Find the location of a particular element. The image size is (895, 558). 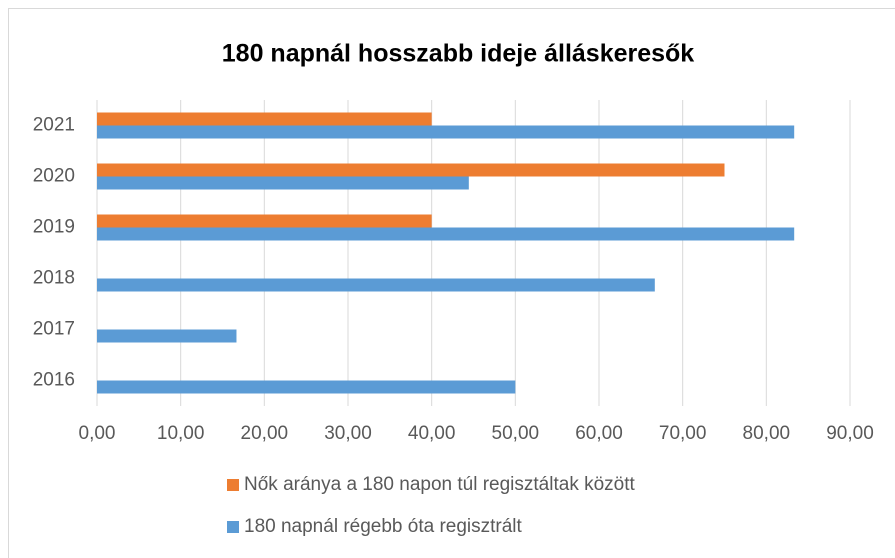

x-tick-label: 20,00 is located at coordinates (265, 433).